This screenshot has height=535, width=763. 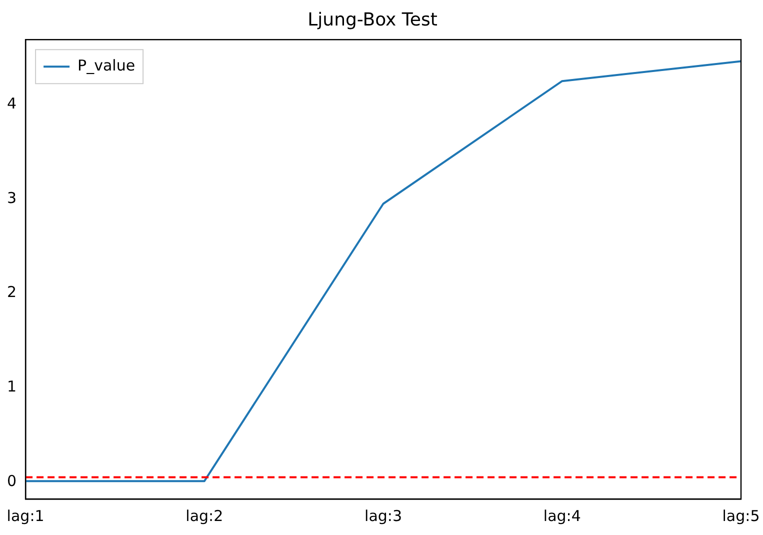 What do you see at coordinates (11, 292) in the screenshot?
I see `y-tick-label: 2` at bounding box center [11, 292].